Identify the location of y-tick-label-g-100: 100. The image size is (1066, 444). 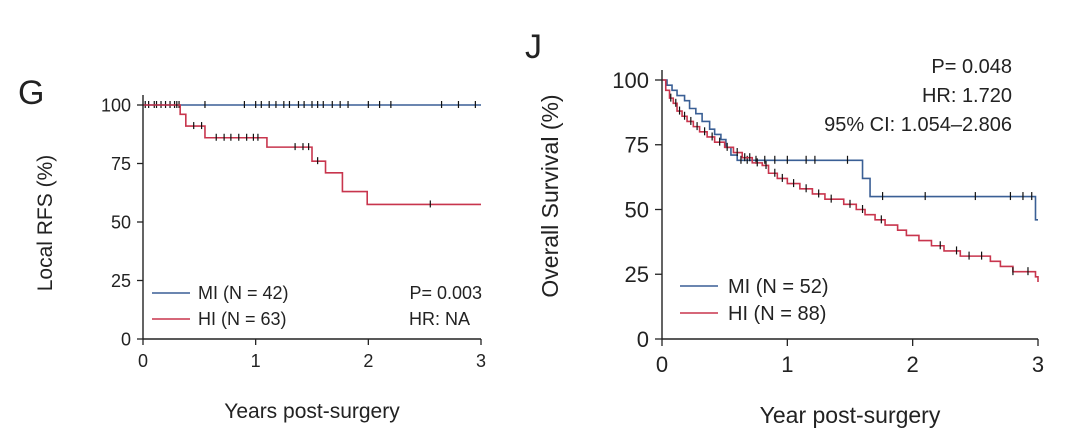
(116, 105).